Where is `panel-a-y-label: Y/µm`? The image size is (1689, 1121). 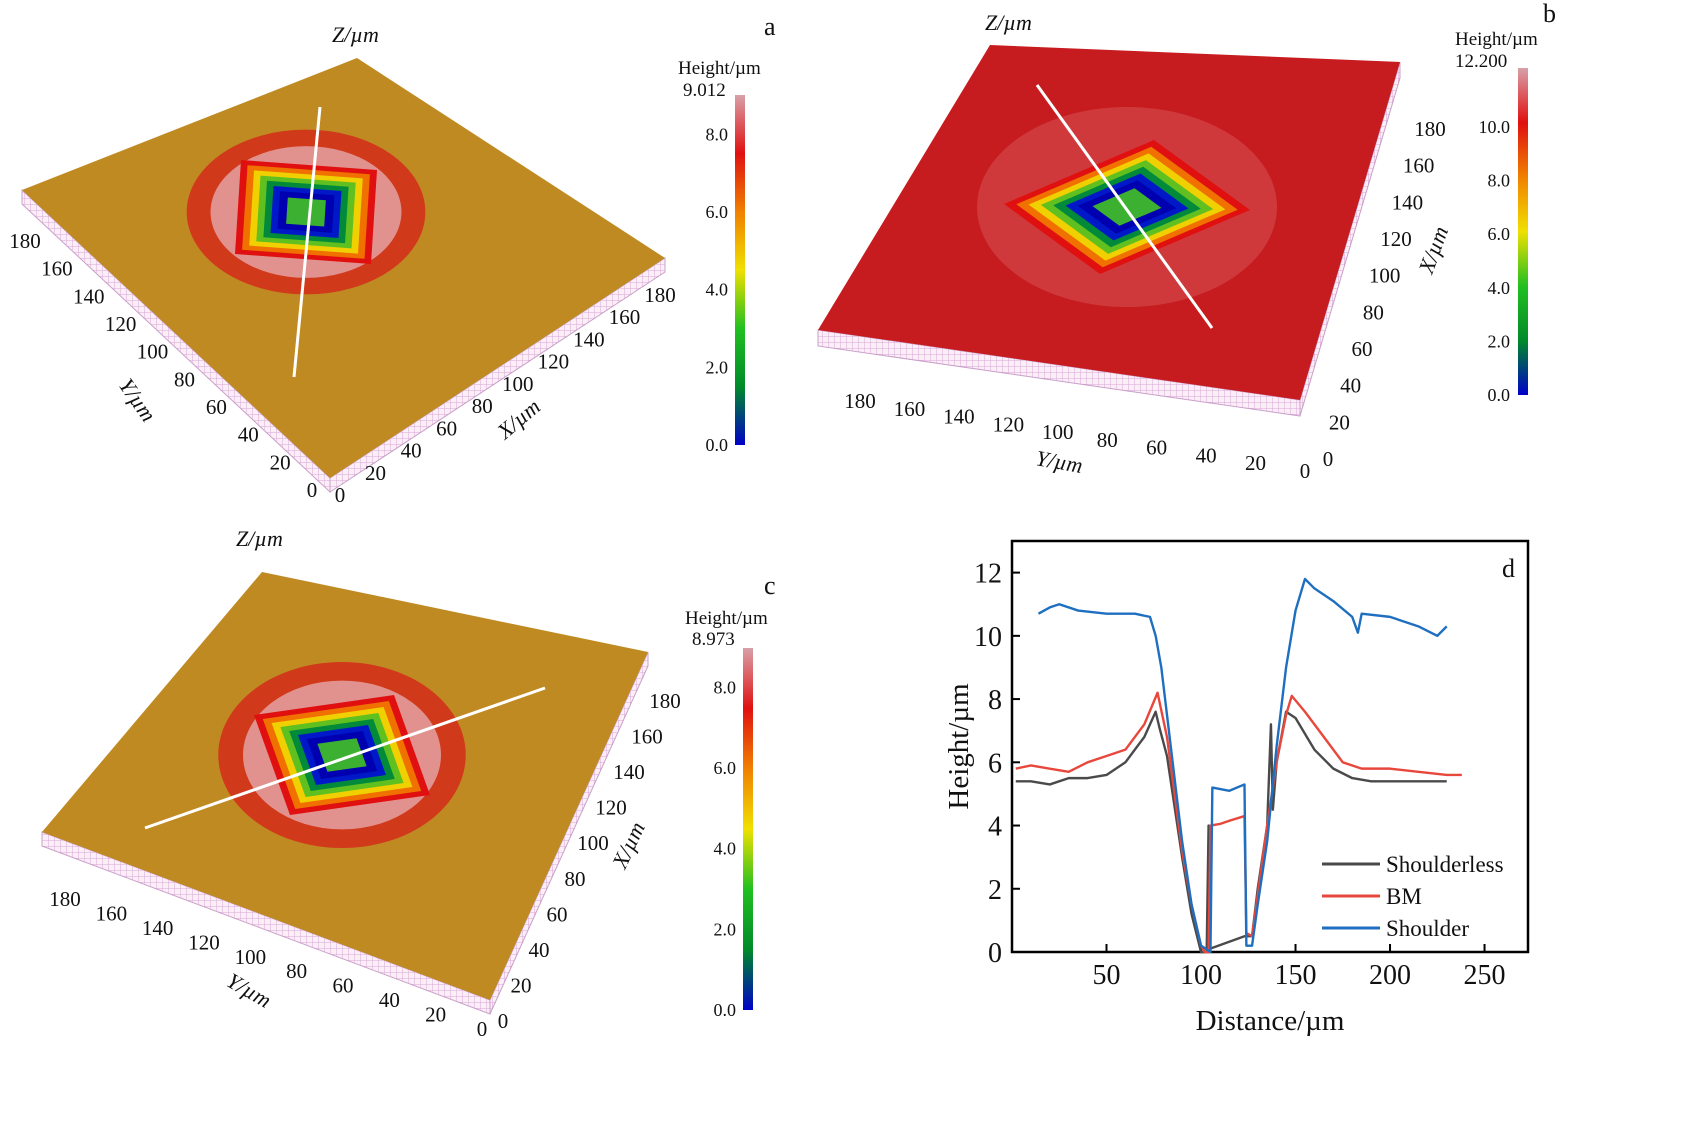 panel-a-y-label: Y/µm is located at coordinates (137, 400).